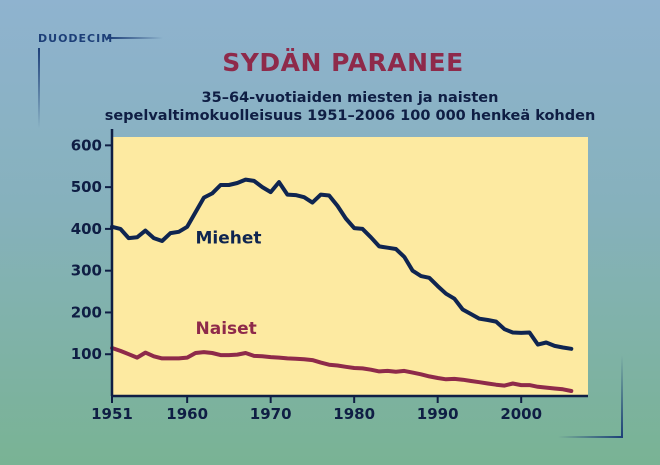 Image resolution: width=660 pixels, height=465 pixels. What do you see at coordinates (438, 414) in the screenshot?
I see `x-tick-label: 1990` at bounding box center [438, 414].